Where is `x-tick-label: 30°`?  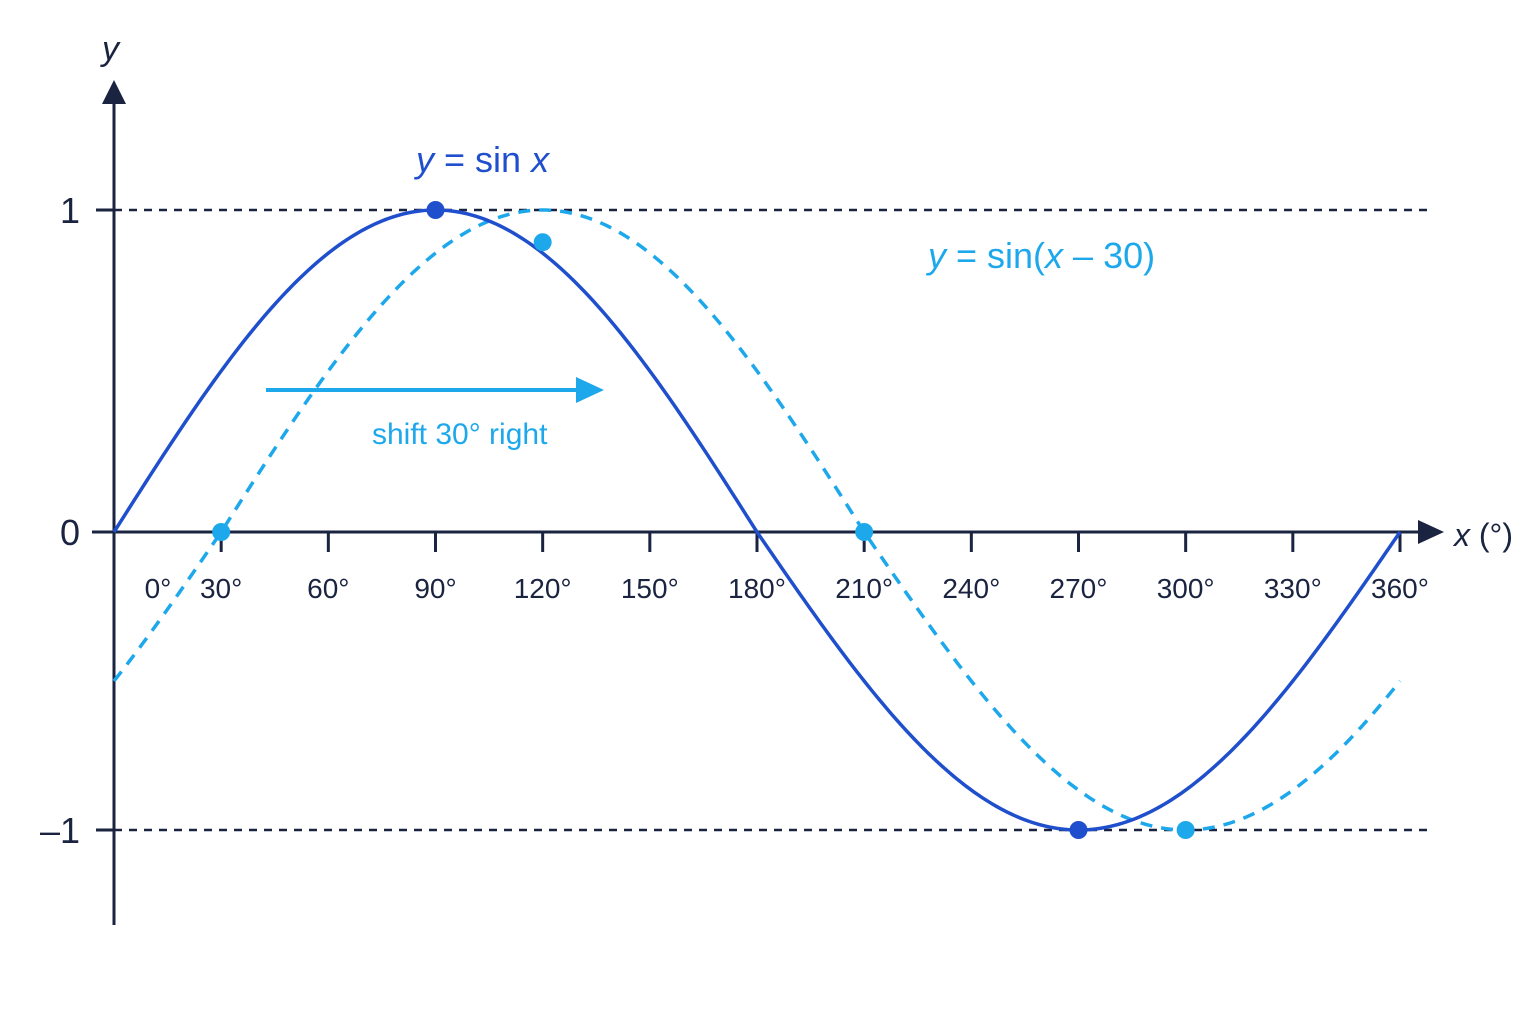 x-tick-label: 30° is located at coordinates (221, 588).